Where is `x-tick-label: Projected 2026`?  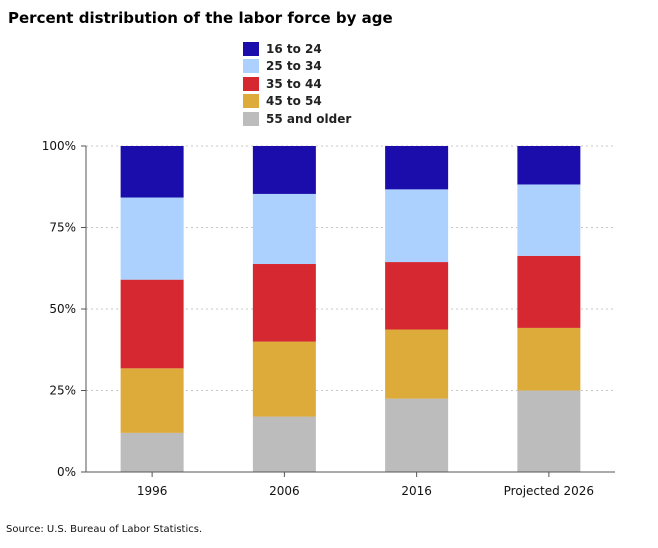
x-tick-label: Projected 2026 is located at coordinates (549, 491).